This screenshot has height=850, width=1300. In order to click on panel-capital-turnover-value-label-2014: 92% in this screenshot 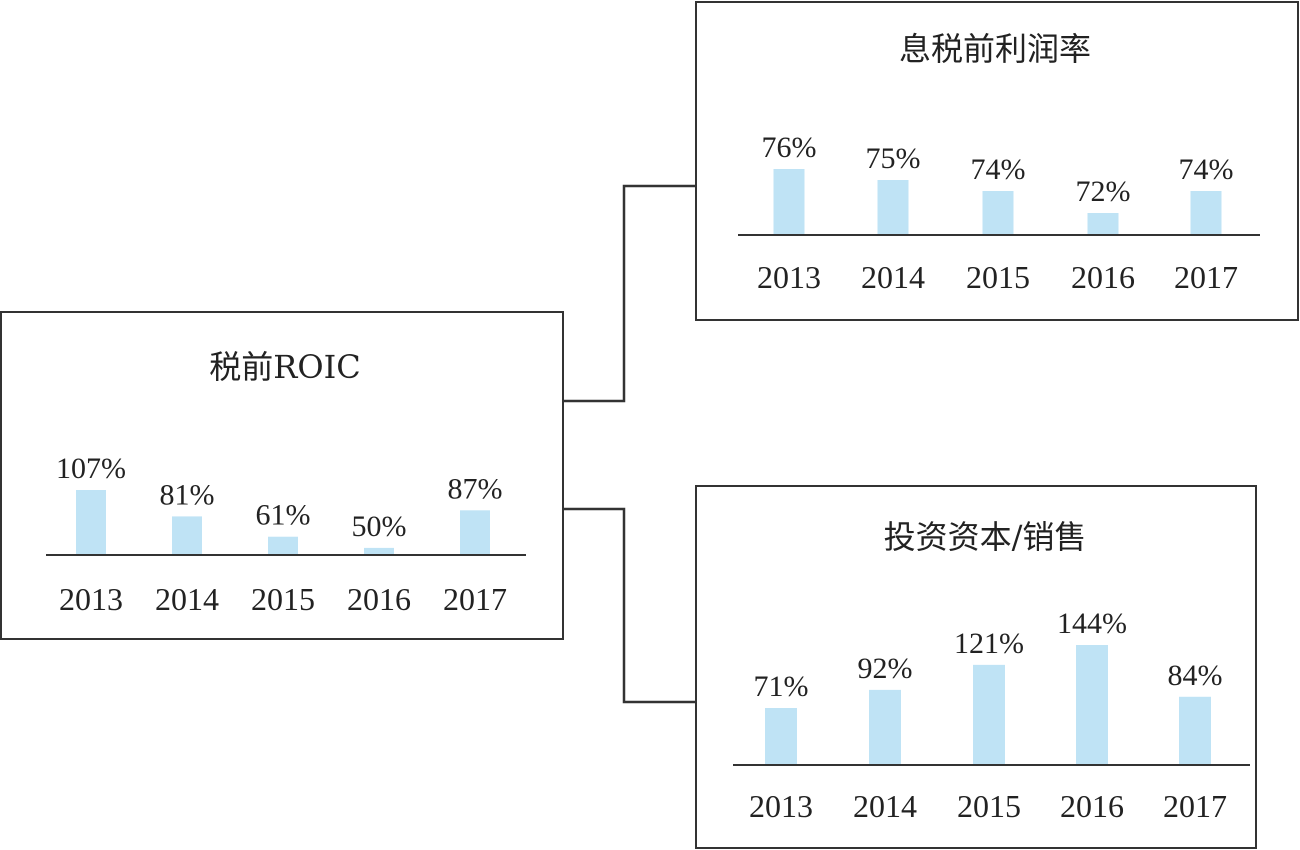, I will do `click(885, 668)`.